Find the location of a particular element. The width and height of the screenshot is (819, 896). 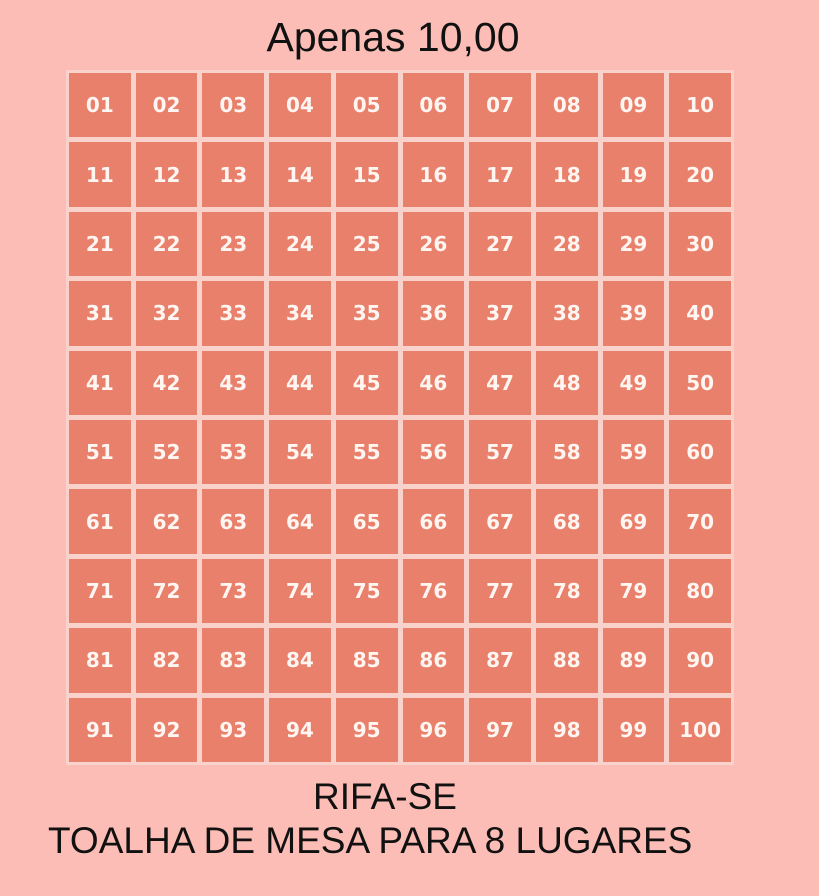

raffle-number-cell: 92 is located at coordinates (166, 729).